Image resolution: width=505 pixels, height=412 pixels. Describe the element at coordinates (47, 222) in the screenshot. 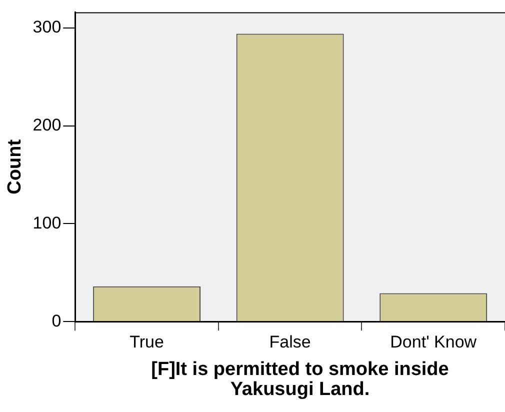

I see `y-tick-label: 100` at that location.